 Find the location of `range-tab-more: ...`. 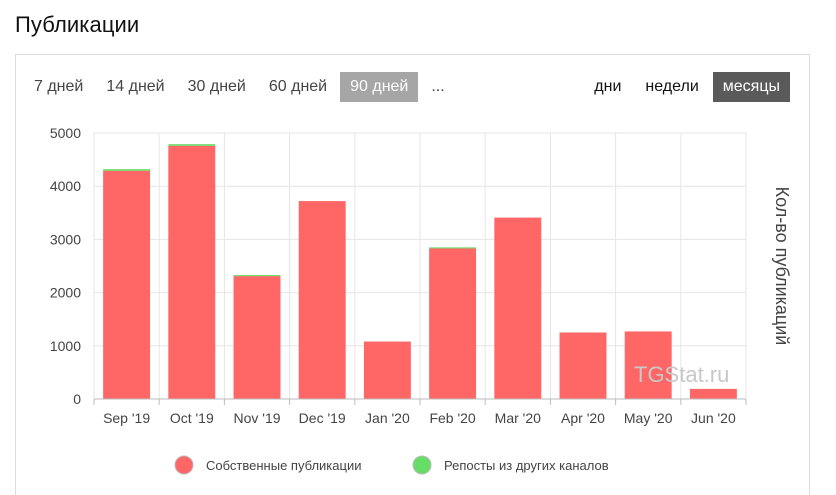

range-tab-more: ... is located at coordinates (438, 86).